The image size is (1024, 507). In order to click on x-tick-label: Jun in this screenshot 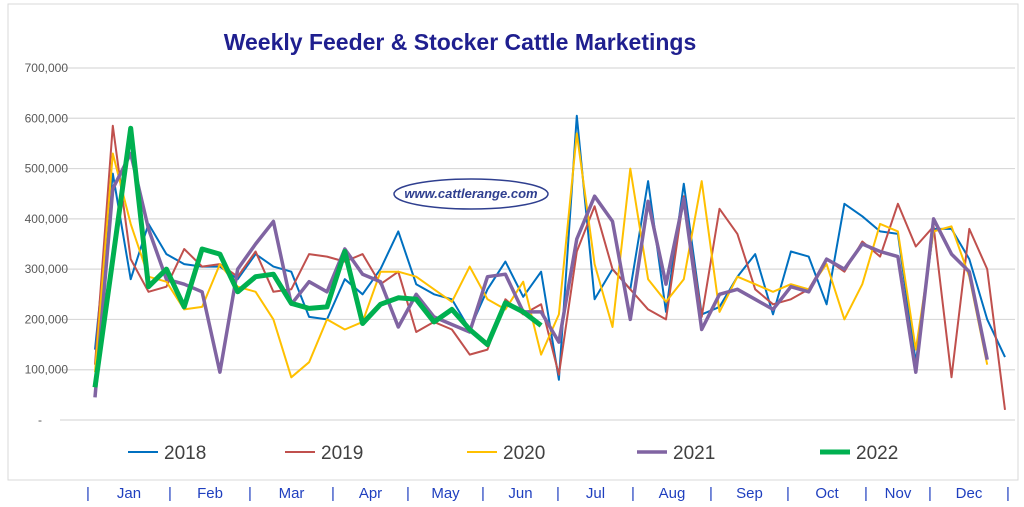, I will do `click(520, 493)`.